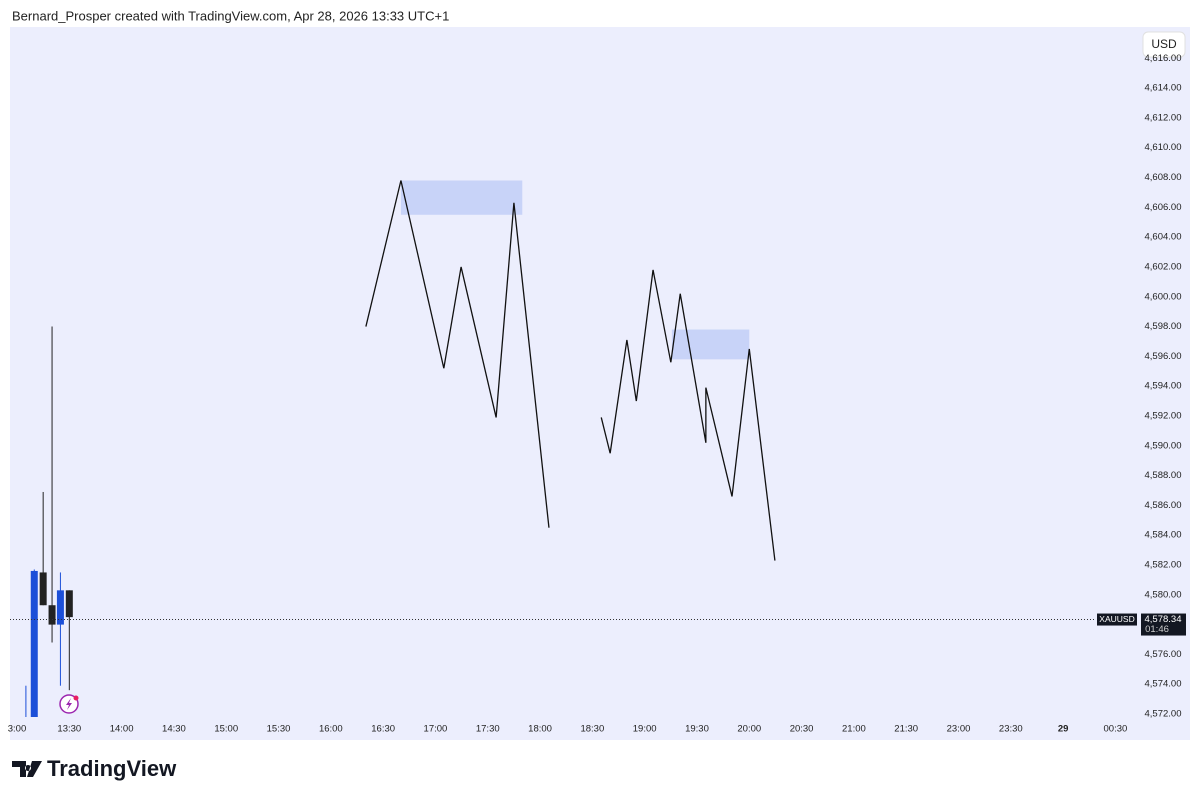 This screenshot has height=804, width=1200. I want to click on symbol-label: XAUUSD, so click(1116, 619).